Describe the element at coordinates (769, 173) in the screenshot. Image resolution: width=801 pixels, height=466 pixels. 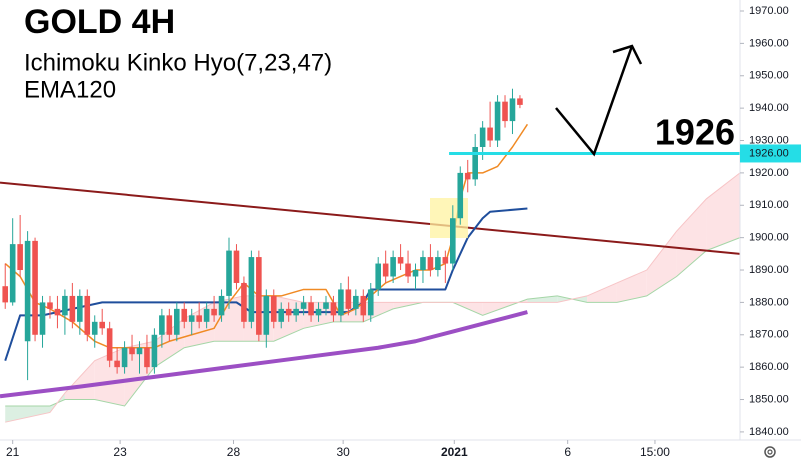
I see `y-tick-label: 1920.00` at that location.